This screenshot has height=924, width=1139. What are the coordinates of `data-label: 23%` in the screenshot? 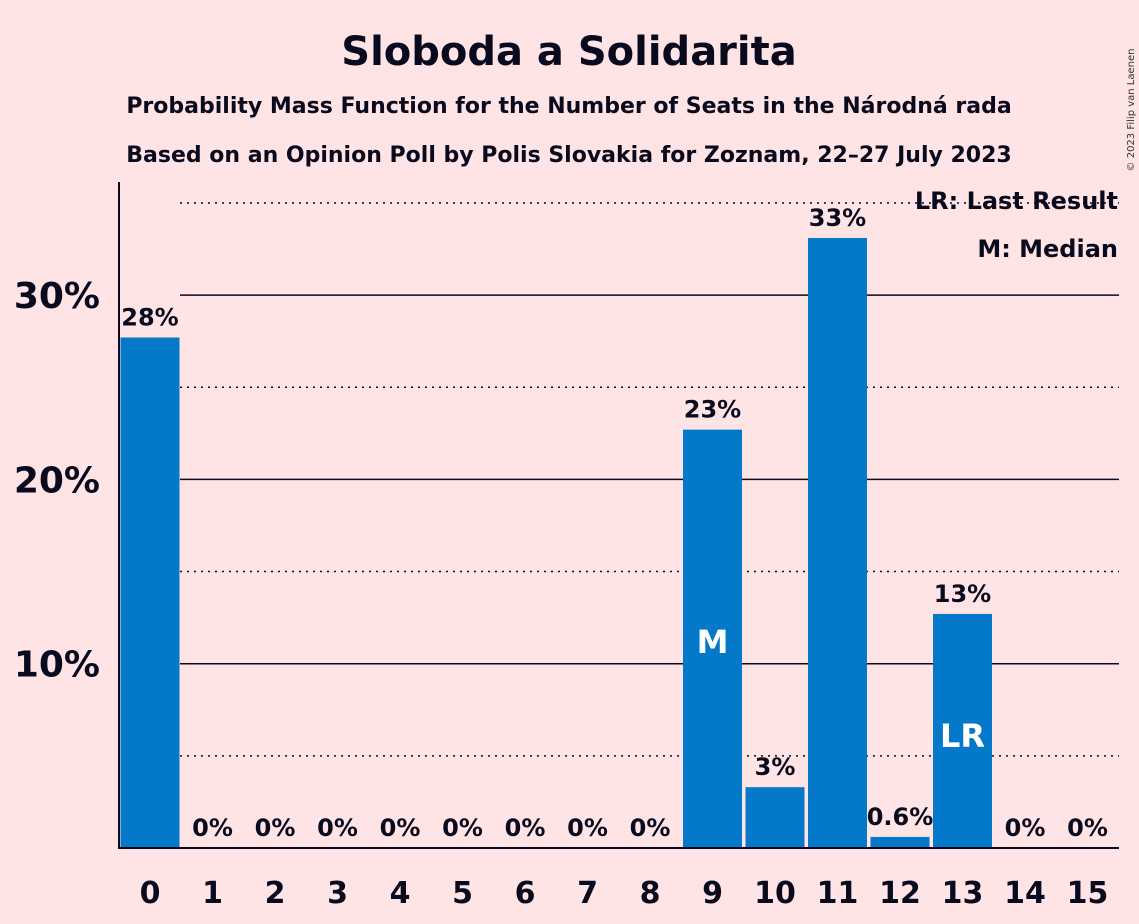 It's located at (712, 410).